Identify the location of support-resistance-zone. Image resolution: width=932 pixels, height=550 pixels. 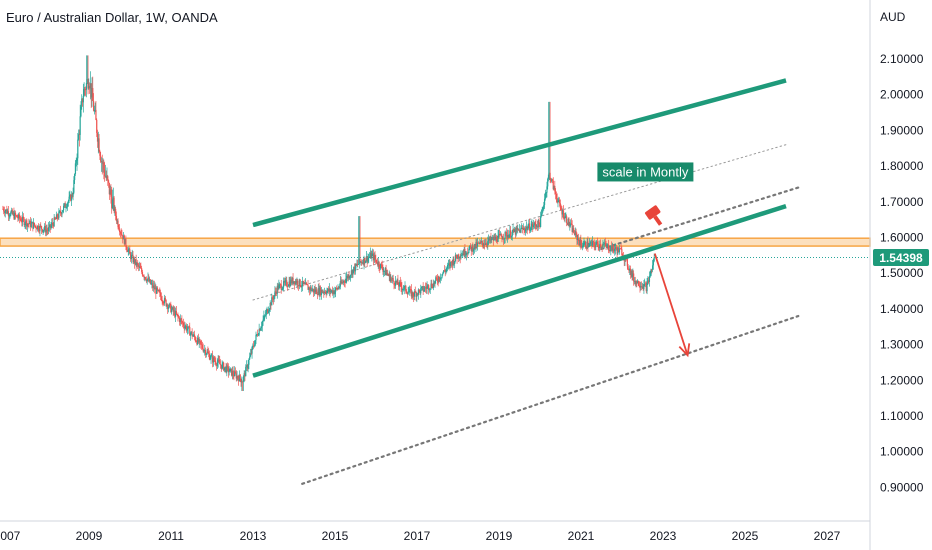
(435, 242).